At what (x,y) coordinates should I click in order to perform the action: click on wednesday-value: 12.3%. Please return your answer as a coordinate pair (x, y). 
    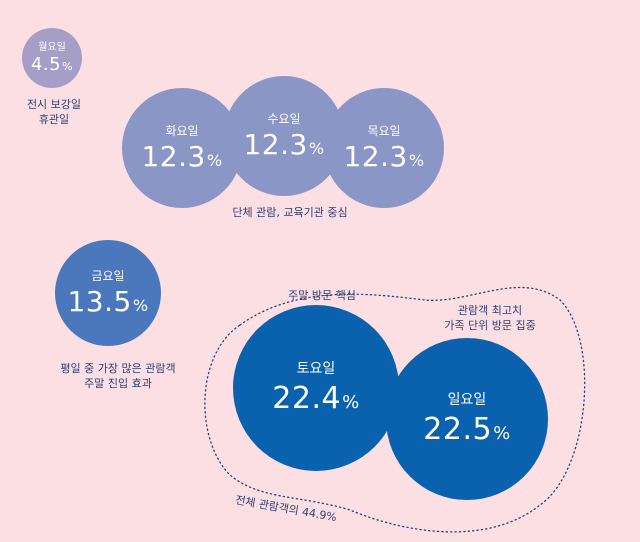
    Looking at the image, I should click on (284, 144).